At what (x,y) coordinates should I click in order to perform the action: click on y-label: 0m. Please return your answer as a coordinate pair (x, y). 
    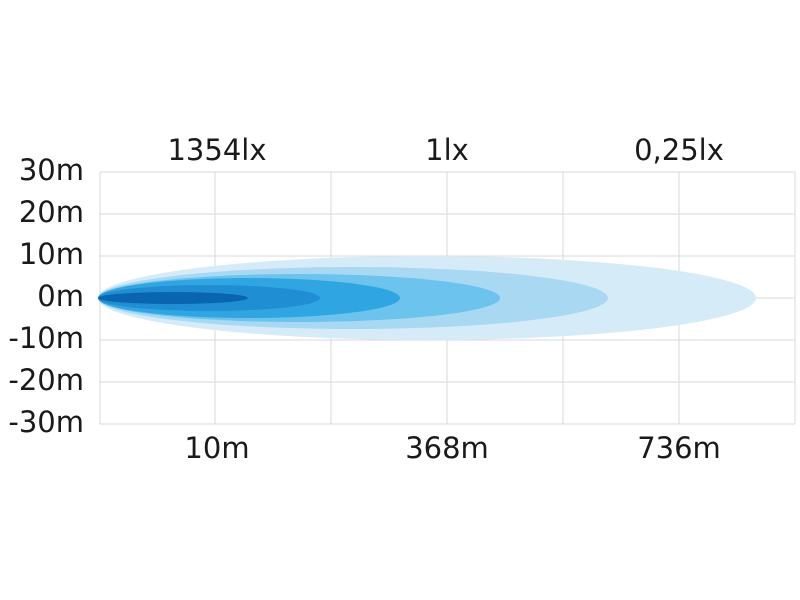
    Looking at the image, I should click on (60, 296).